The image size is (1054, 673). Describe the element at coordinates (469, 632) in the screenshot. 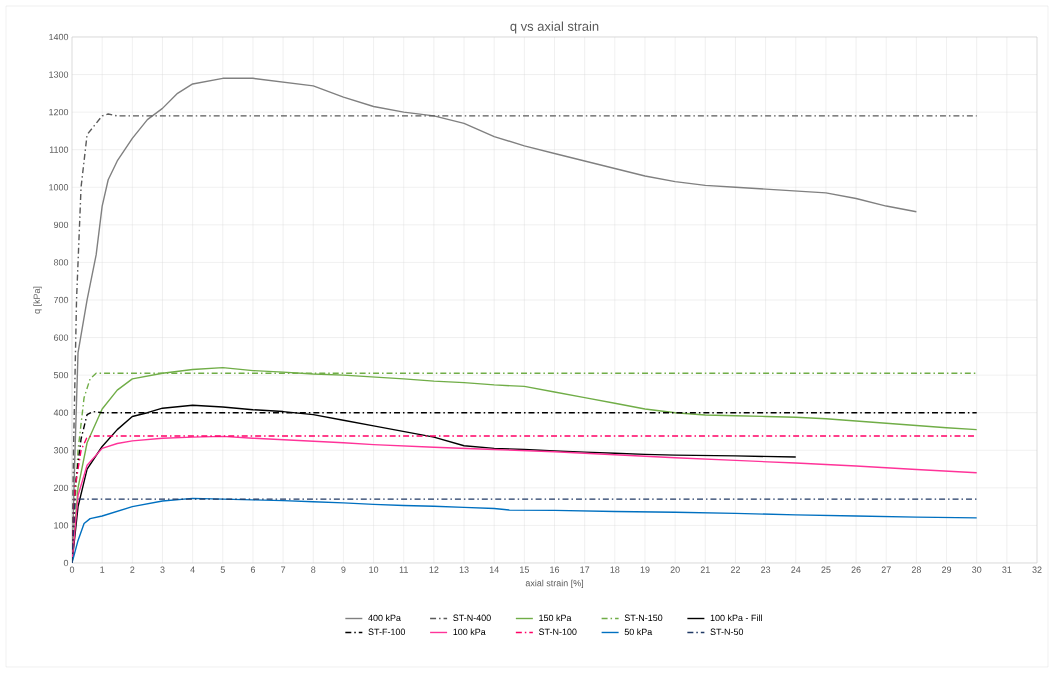

I see `legend-label: 100 kPa` at that location.